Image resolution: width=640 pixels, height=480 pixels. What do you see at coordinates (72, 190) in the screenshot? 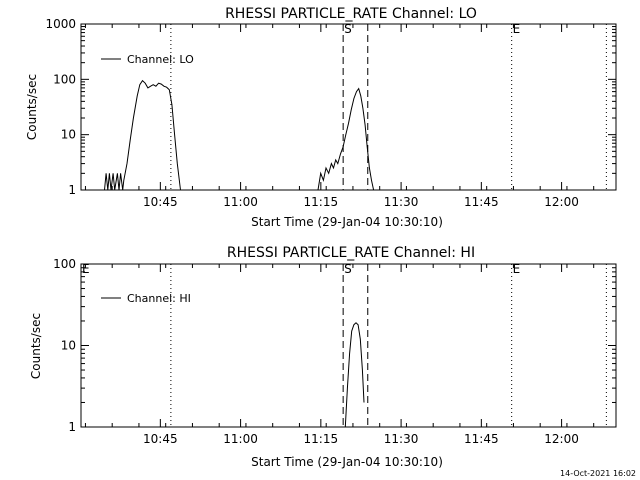
I see `lo-y-tick-label: 1` at bounding box center [72, 190].